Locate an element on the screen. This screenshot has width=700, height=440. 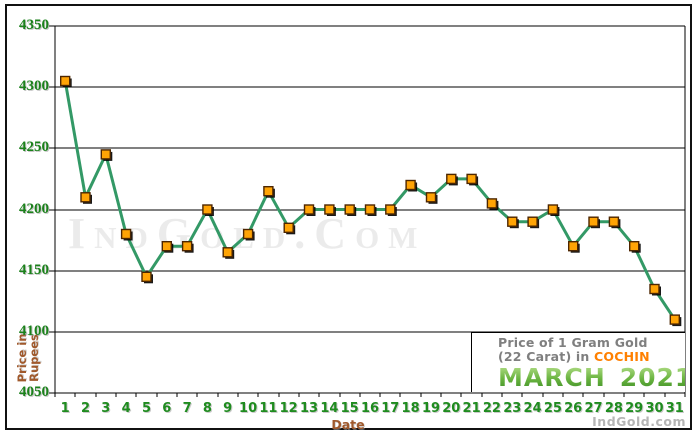
x-axis-day-label: 21 is located at coordinates (471, 408).